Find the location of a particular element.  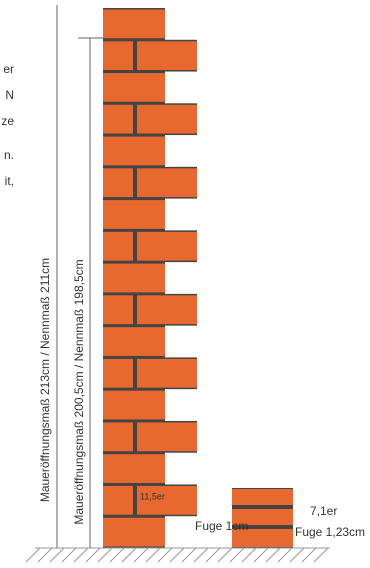

cut-text: er N ze n. it, is located at coordinates (7, 125).